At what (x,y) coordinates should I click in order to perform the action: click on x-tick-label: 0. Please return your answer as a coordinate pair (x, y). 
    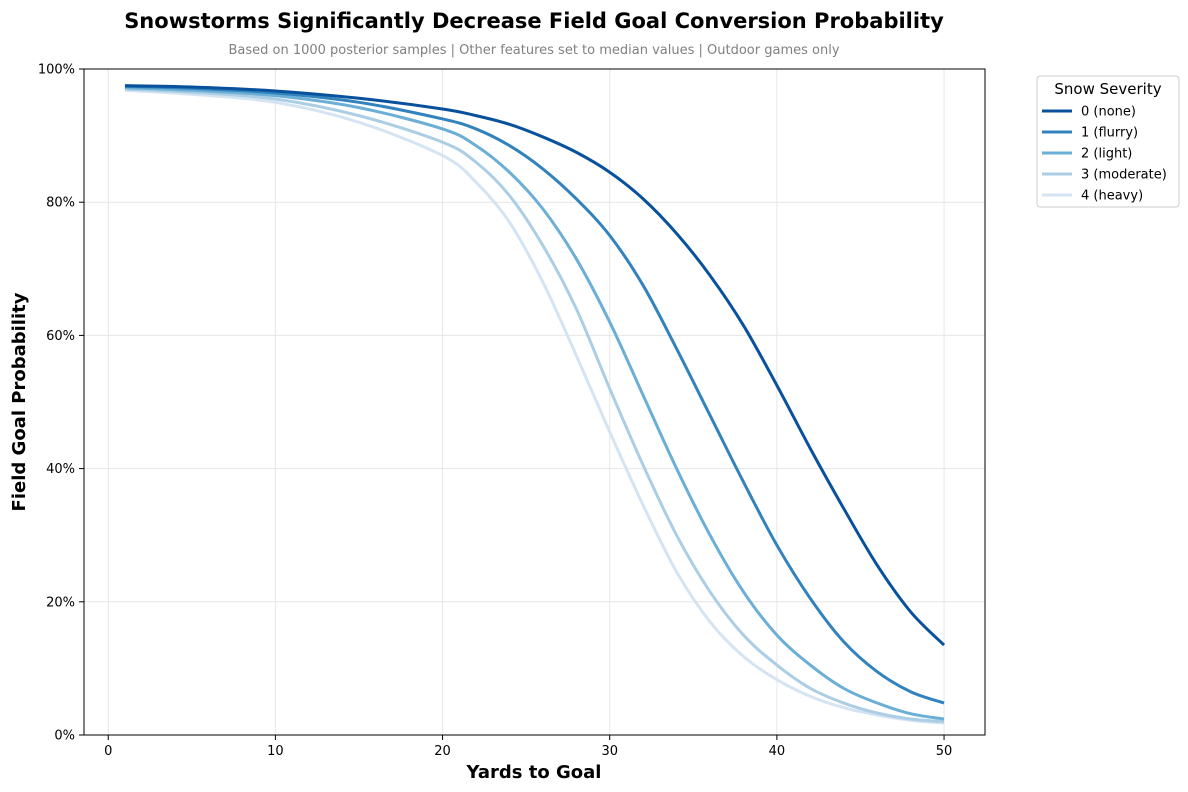
    Looking at the image, I should click on (108, 751).